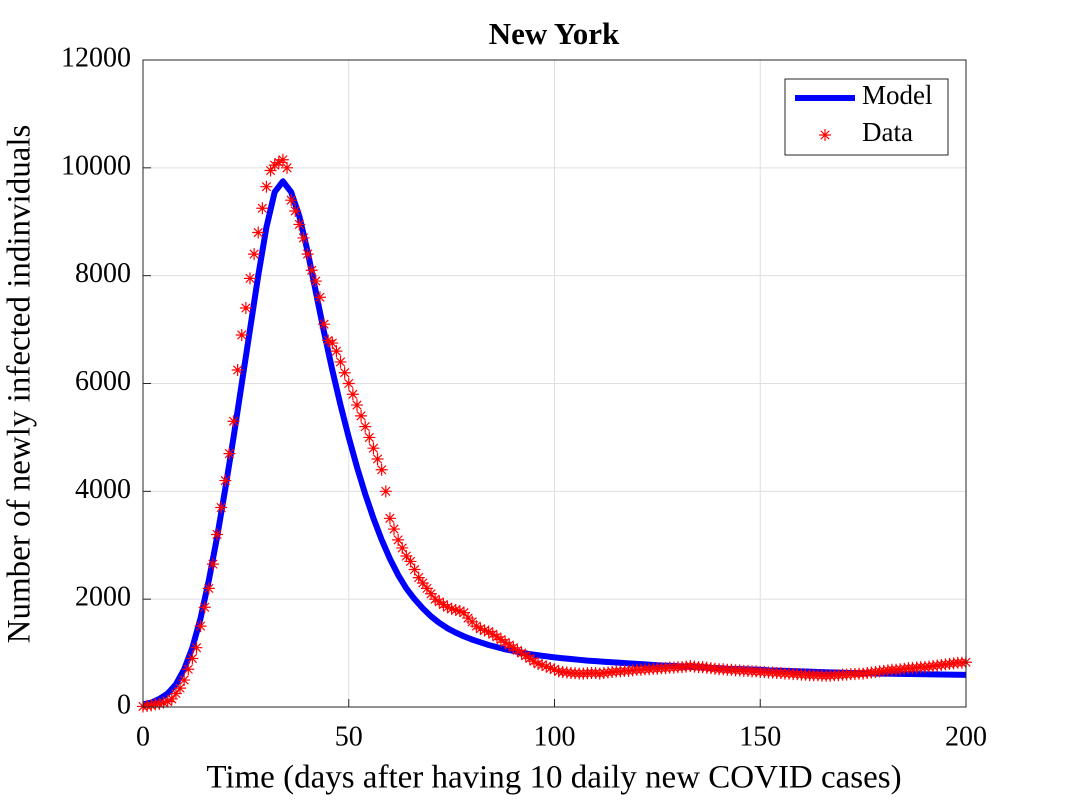 The width and height of the screenshot is (1067, 800). Describe the element at coordinates (555, 736) in the screenshot. I see `x-tick-label: 100` at that location.